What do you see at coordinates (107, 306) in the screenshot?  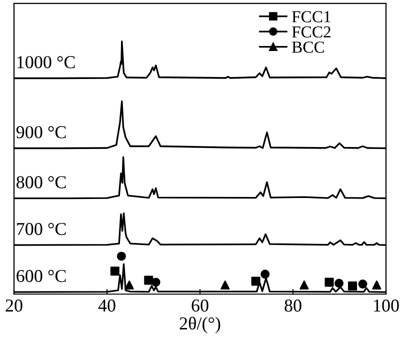 I see `x-tick-label: 40` at bounding box center [107, 306].